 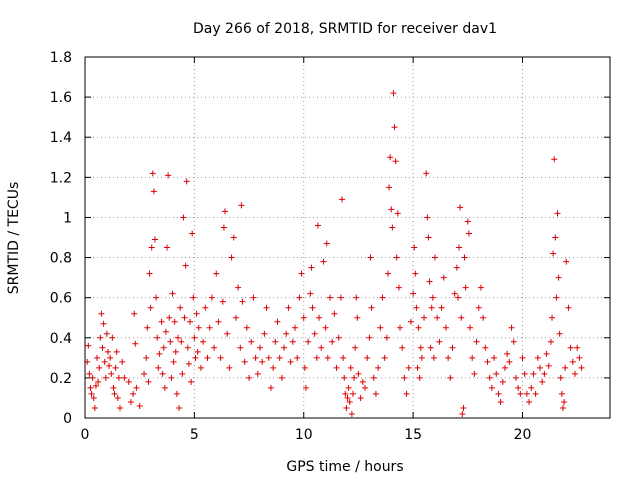 I want to click on y-tick-label: 1.4, so click(x=61, y=138).